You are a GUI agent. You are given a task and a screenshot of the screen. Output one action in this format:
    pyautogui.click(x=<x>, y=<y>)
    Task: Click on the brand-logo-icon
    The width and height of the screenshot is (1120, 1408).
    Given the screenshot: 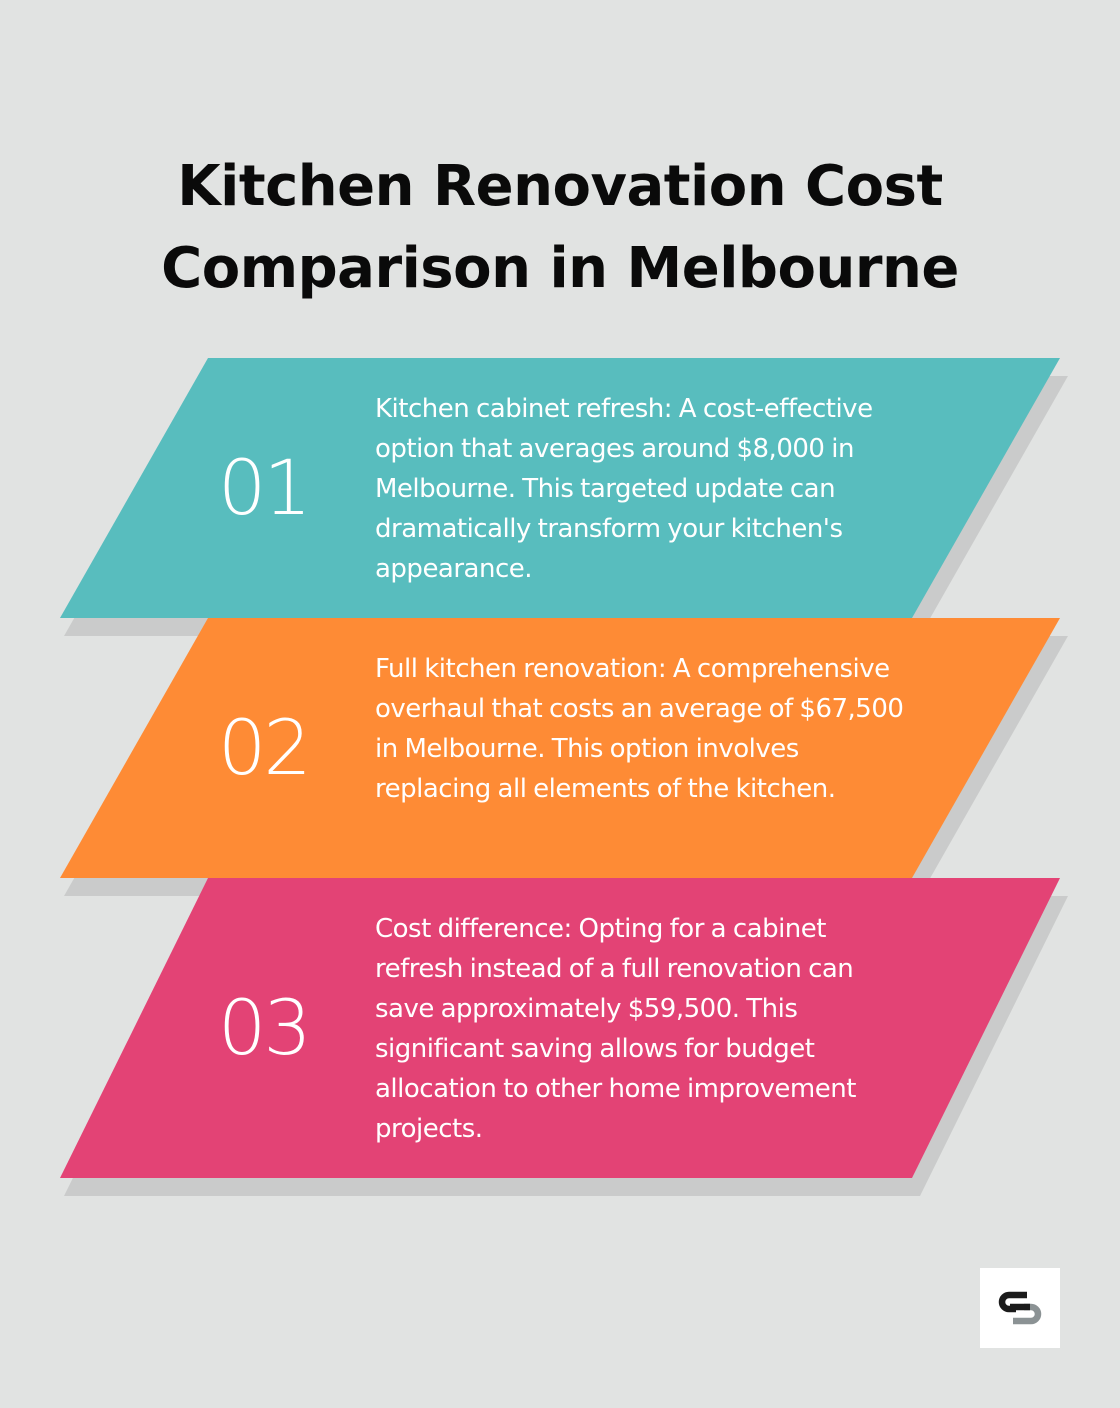 What is the action you would take?
    pyautogui.click(x=1020, y=1308)
    